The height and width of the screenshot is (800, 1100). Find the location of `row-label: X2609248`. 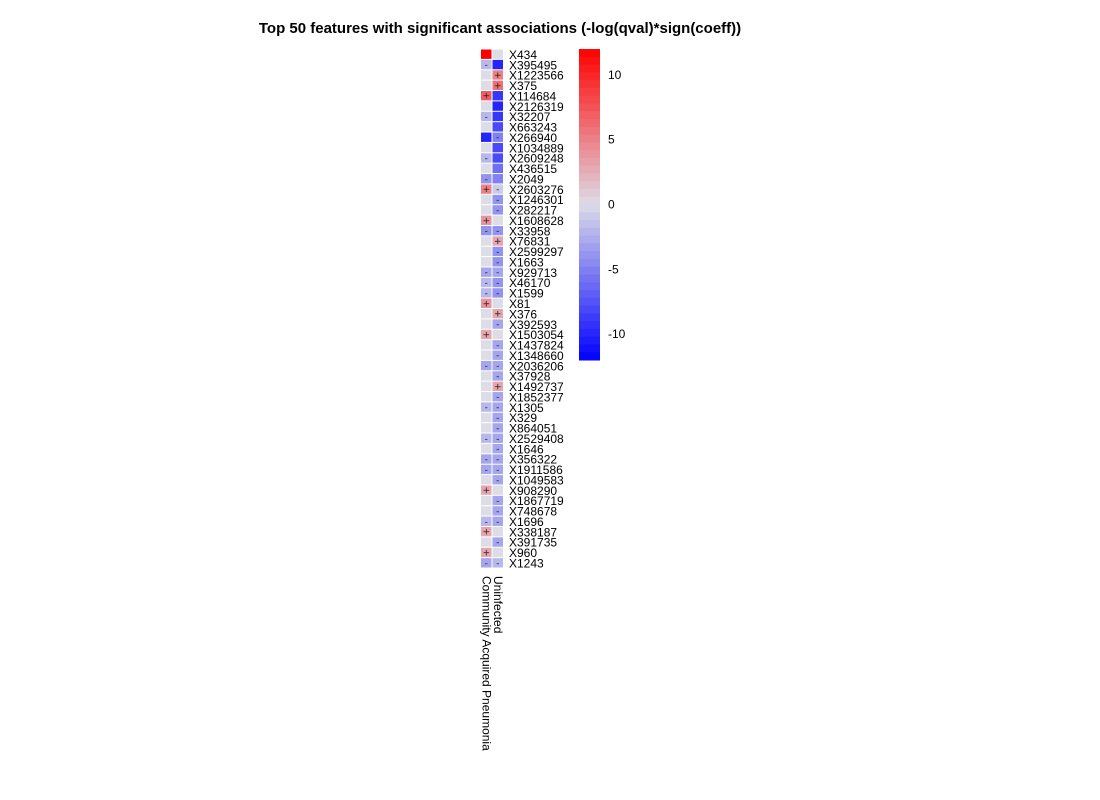

row-label: X2609248 is located at coordinates (536, 159).